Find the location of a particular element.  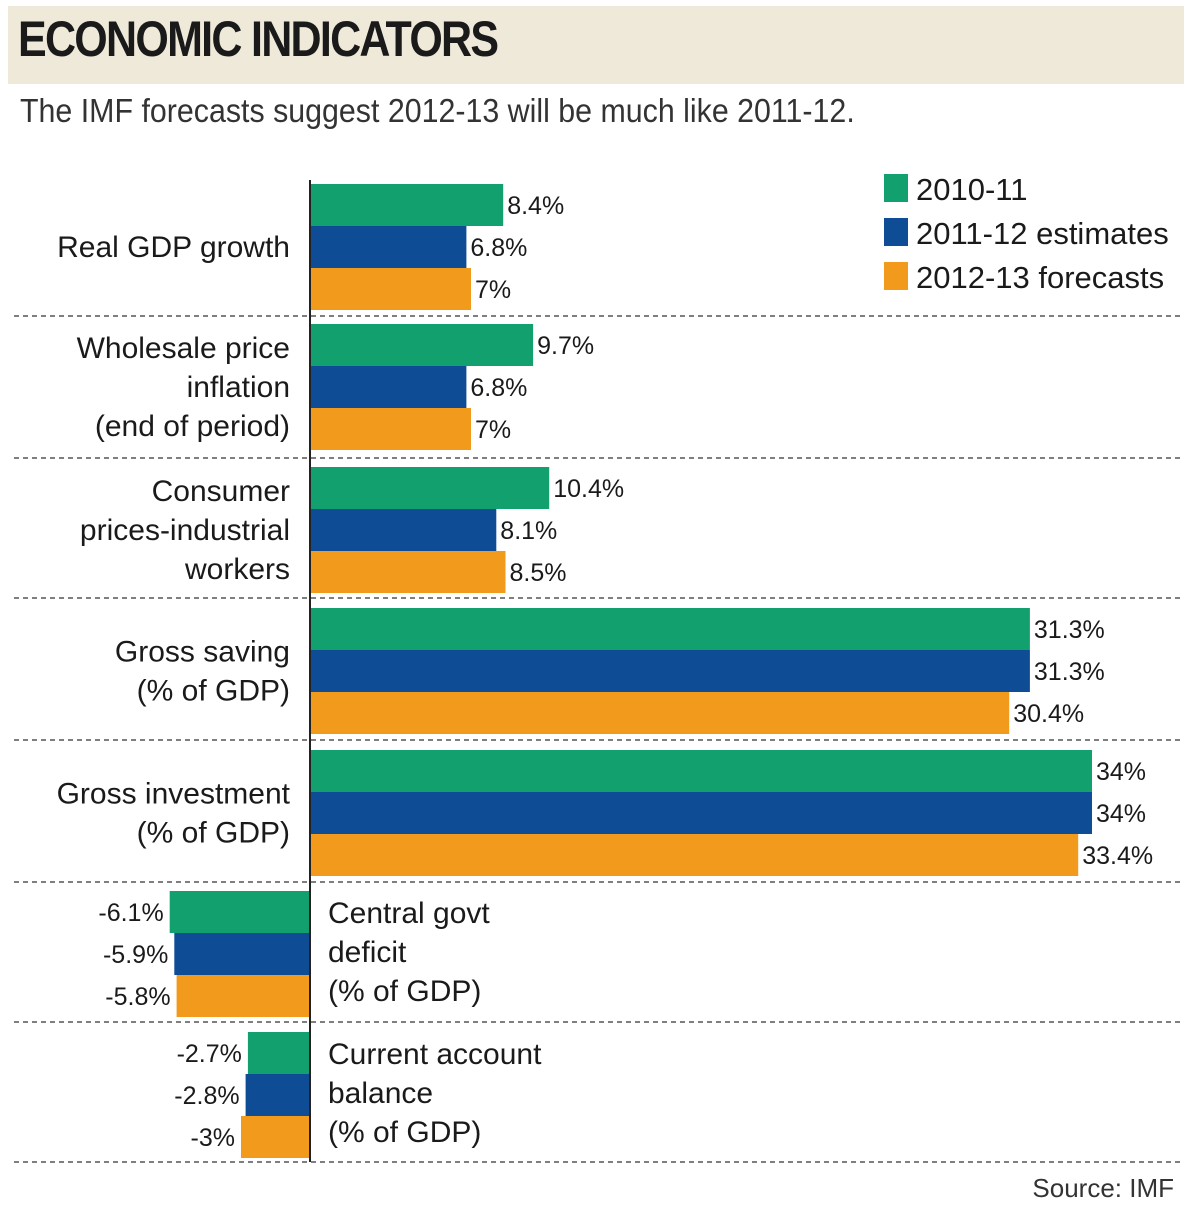

value-label: 8.4% is located at coordinates (535, 206).